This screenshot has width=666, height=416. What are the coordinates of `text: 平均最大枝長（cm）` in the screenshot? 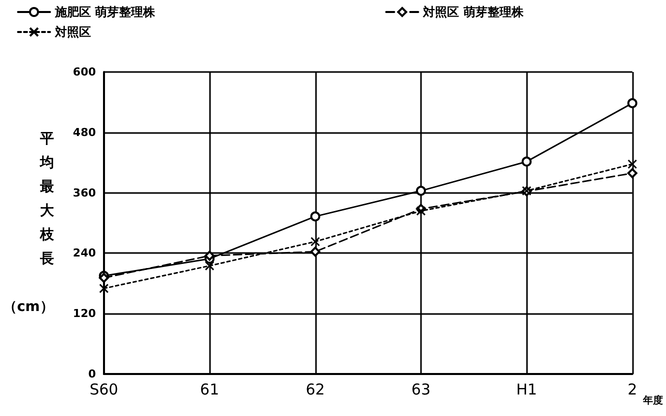 It's located at (28, 223).